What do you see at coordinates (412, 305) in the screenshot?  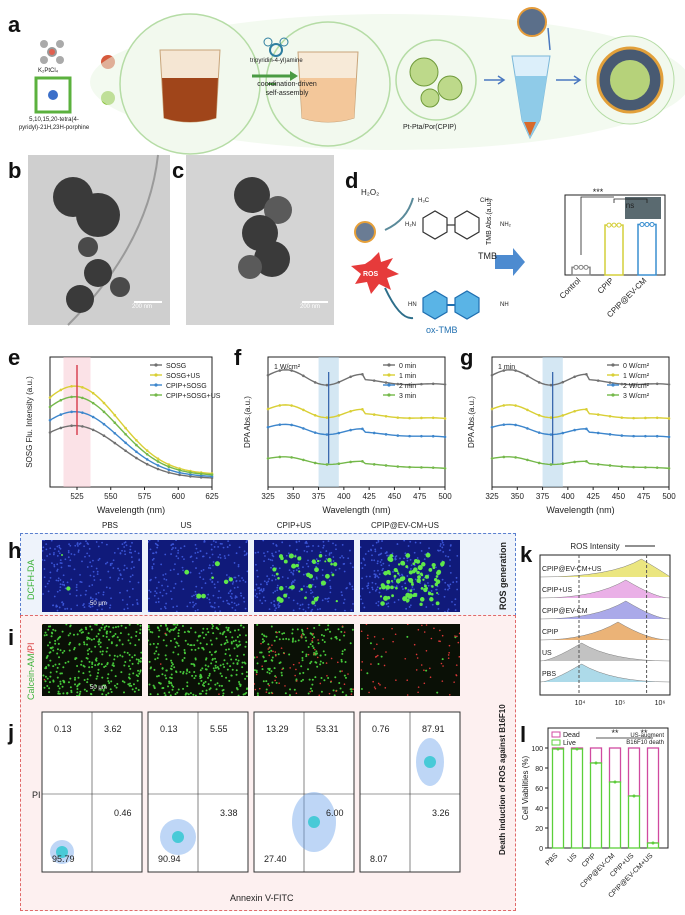 I see `imine-label: HN` at bounding box center [412, 305].